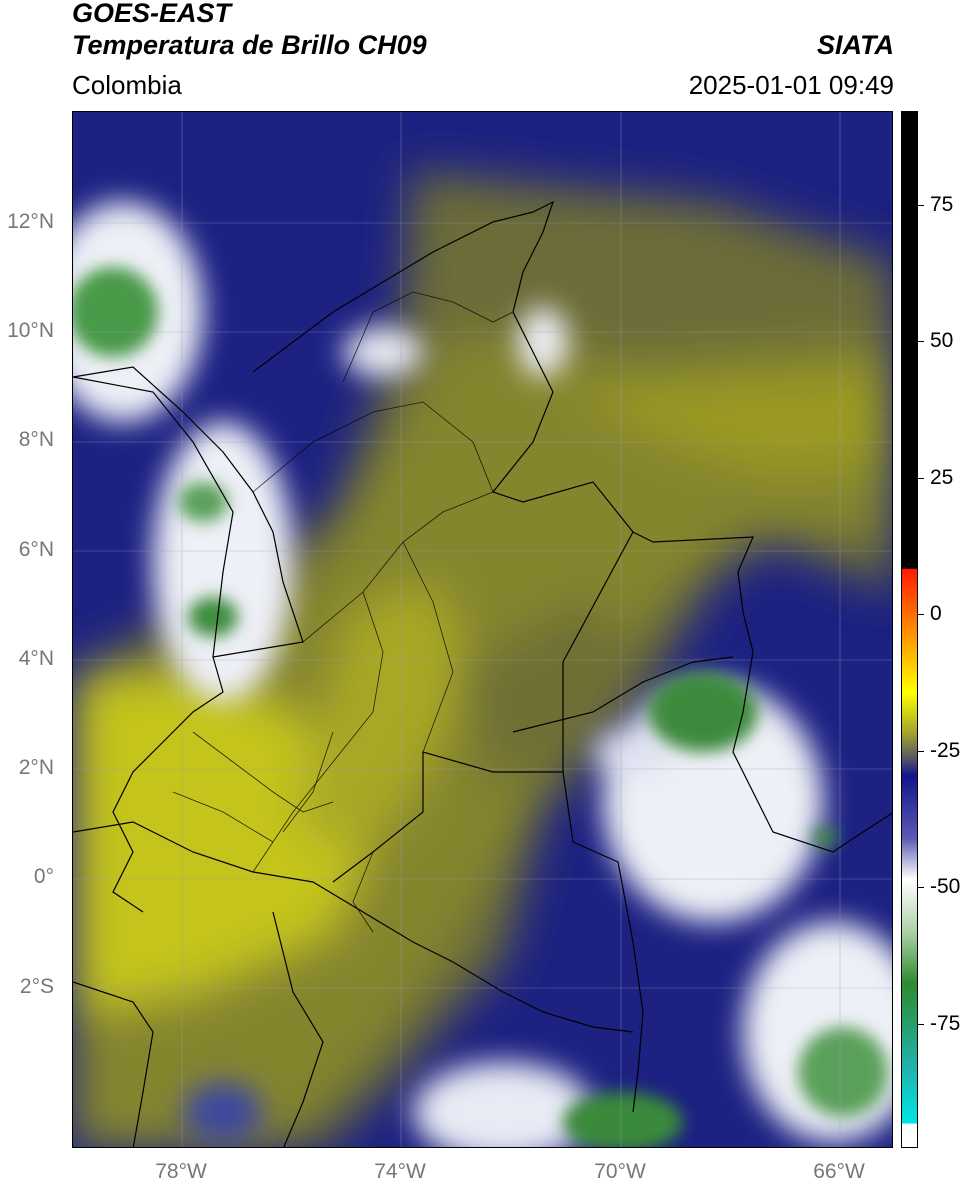 The image size is (966, 1190). What do you see at coordinates (942, 340) in the screenshot?
I see `colorbar-label-50: 50` at bounding box center [942, 340].